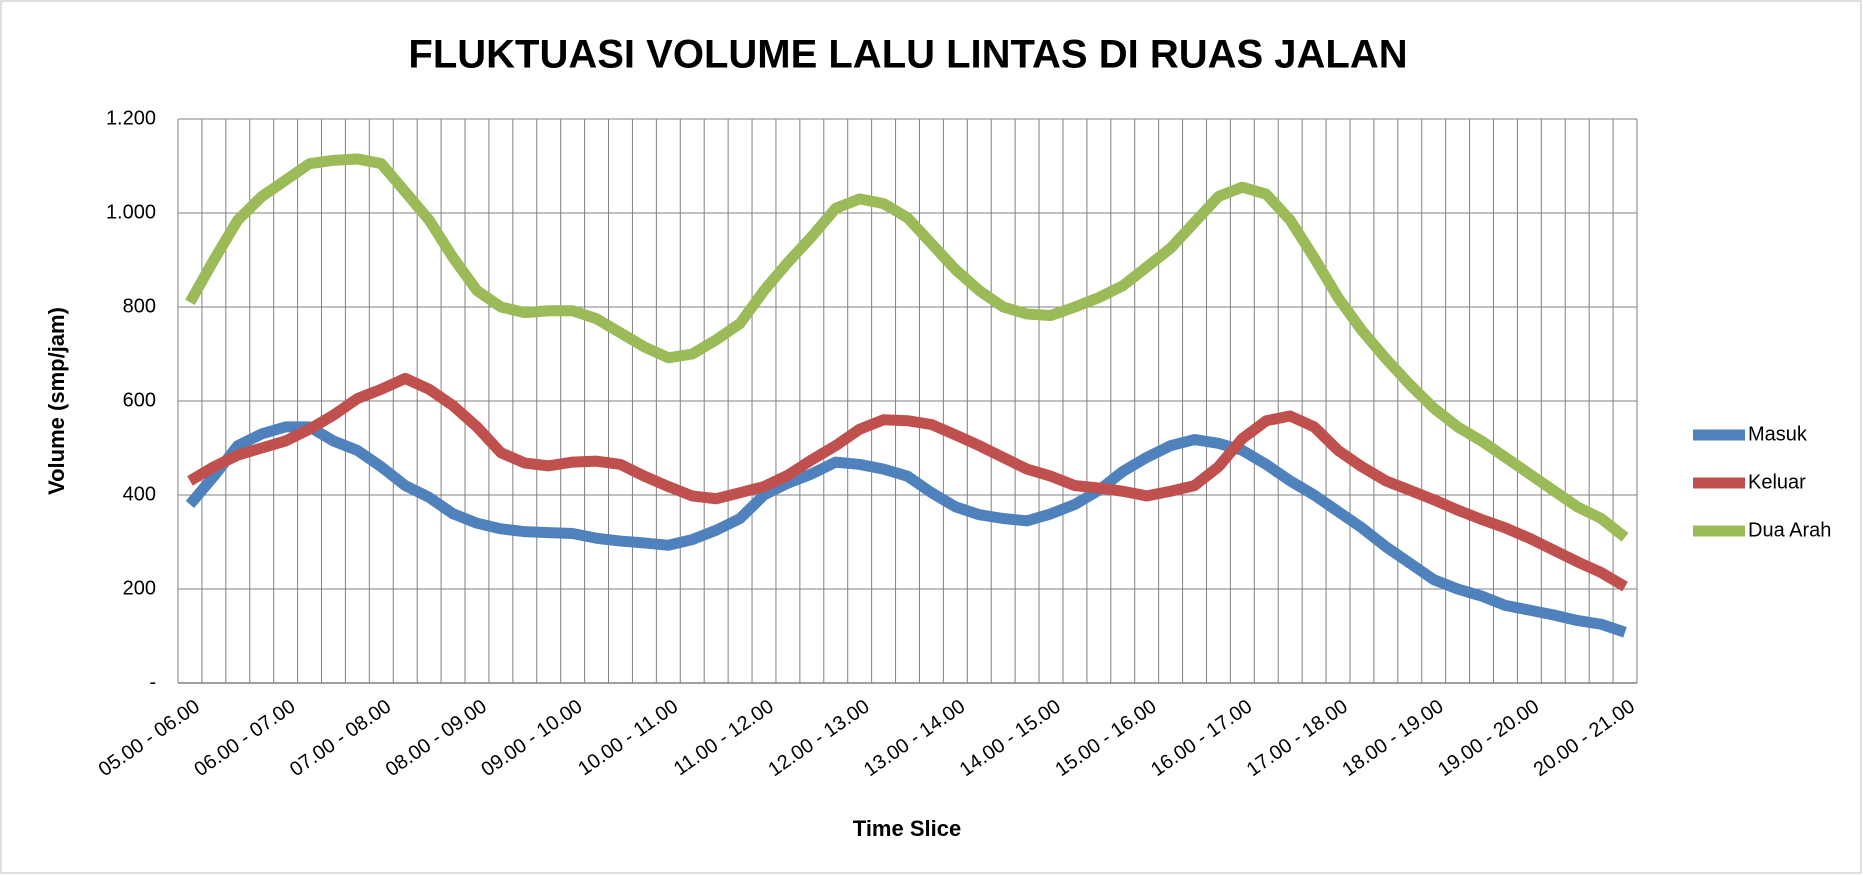 The width and height of the screenshot is (1863, 875). Describe the element at coordinates (131, 212) in the screenshot. I see `y-tick-label: 1.000` at that location.